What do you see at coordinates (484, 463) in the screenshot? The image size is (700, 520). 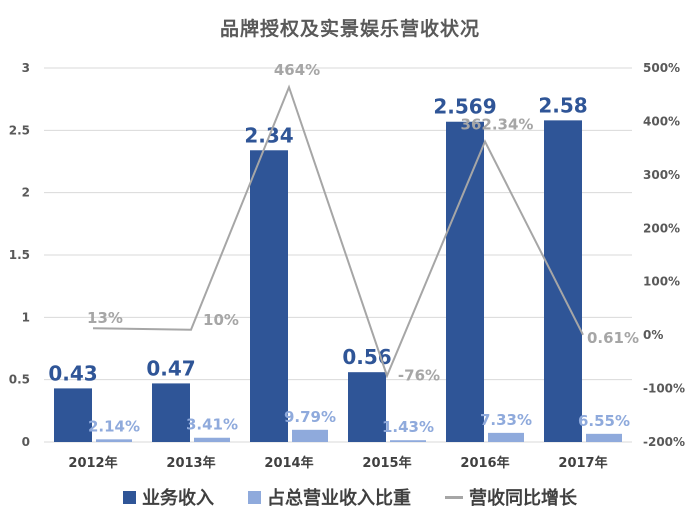 I see `x-tick-label: 2016年` at bounding box center [484, 463].